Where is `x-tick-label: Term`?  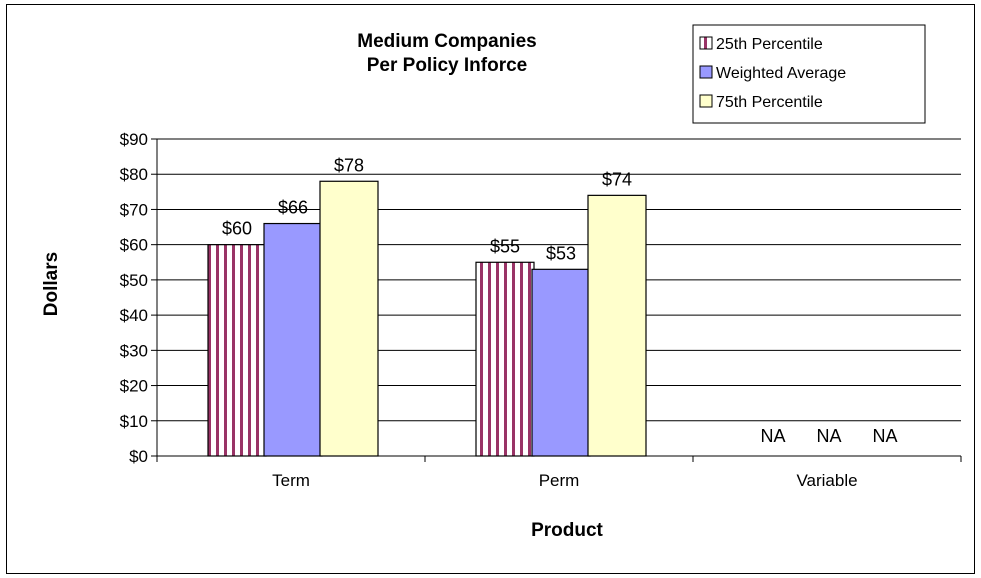 x-tick-label: Term is located at coordinates (291, 480).